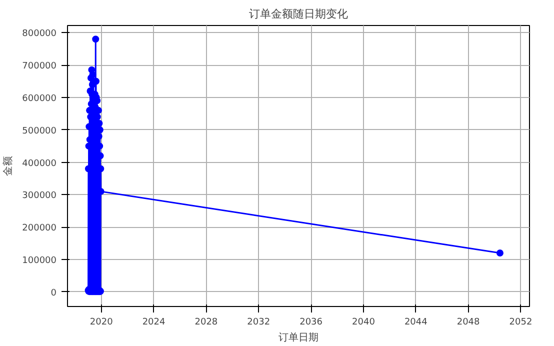 Image resolution: width=554 pixels, height=346 pixels. Describe the element at coordinates (39, 261) in the screenshot. I see `y-tick-label: 100000` at that location.